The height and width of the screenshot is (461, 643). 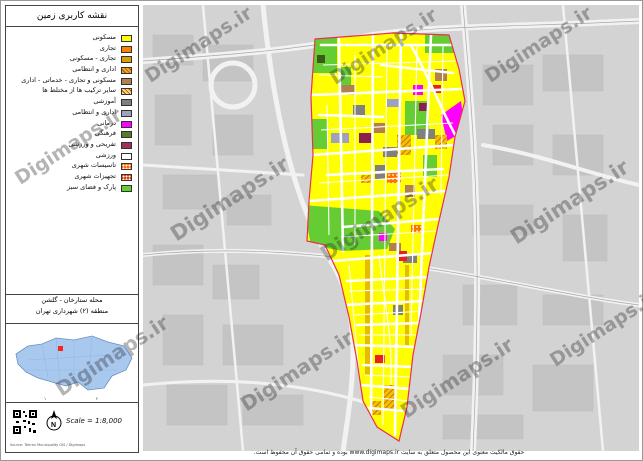 I want to click on legend-label: سایر ترکیب ها از مختلط ها, so click(x=79, y=90).